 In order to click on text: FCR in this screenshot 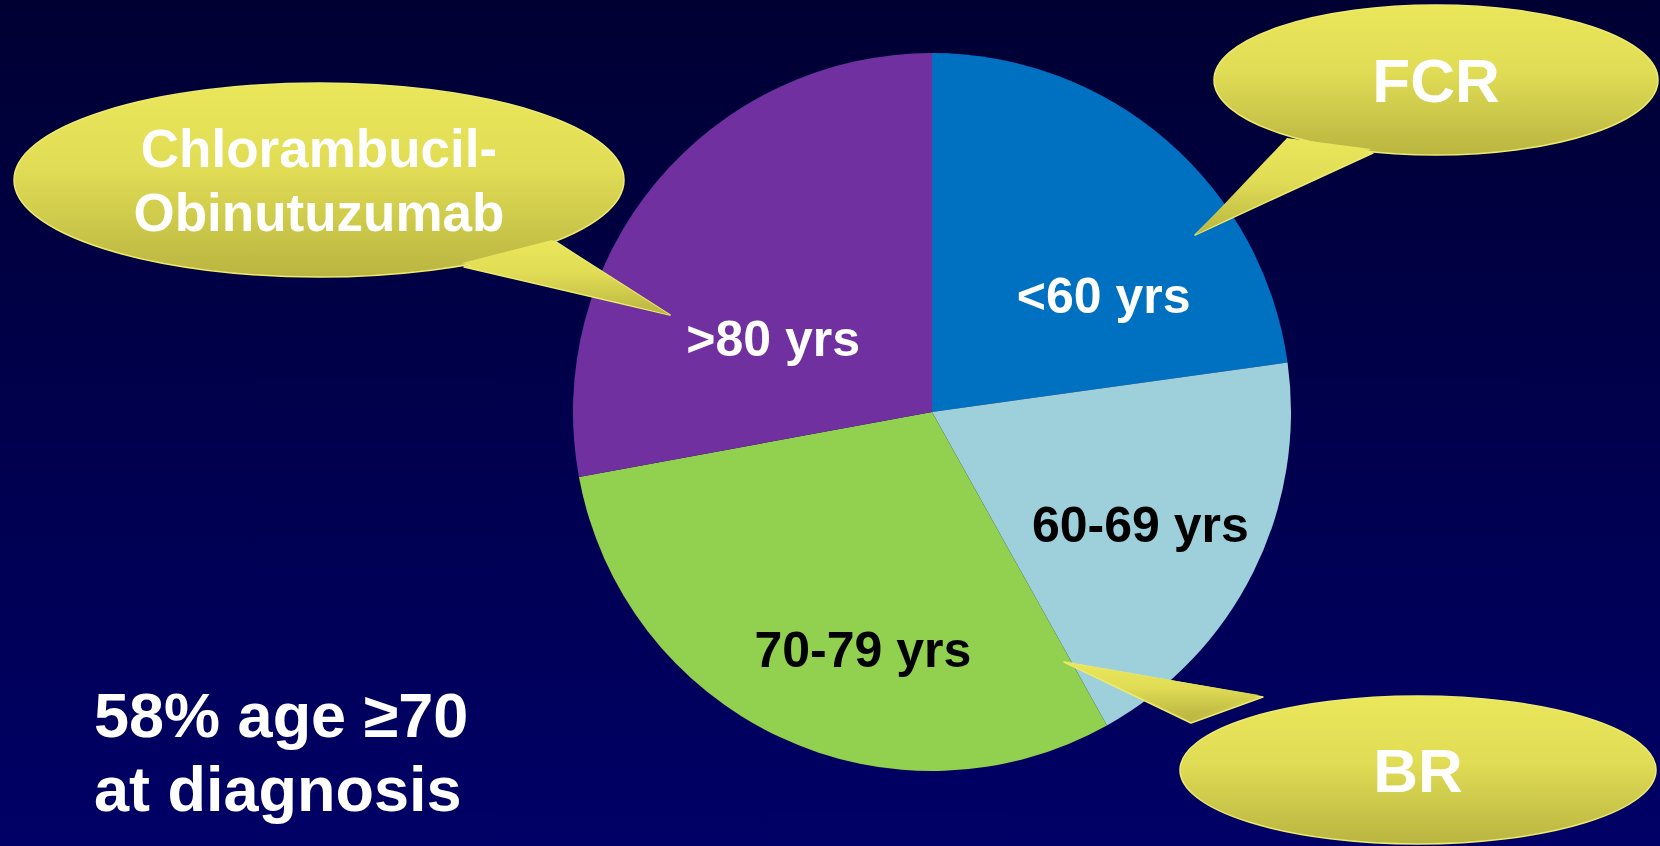, I will do `click(1436, 80)`.